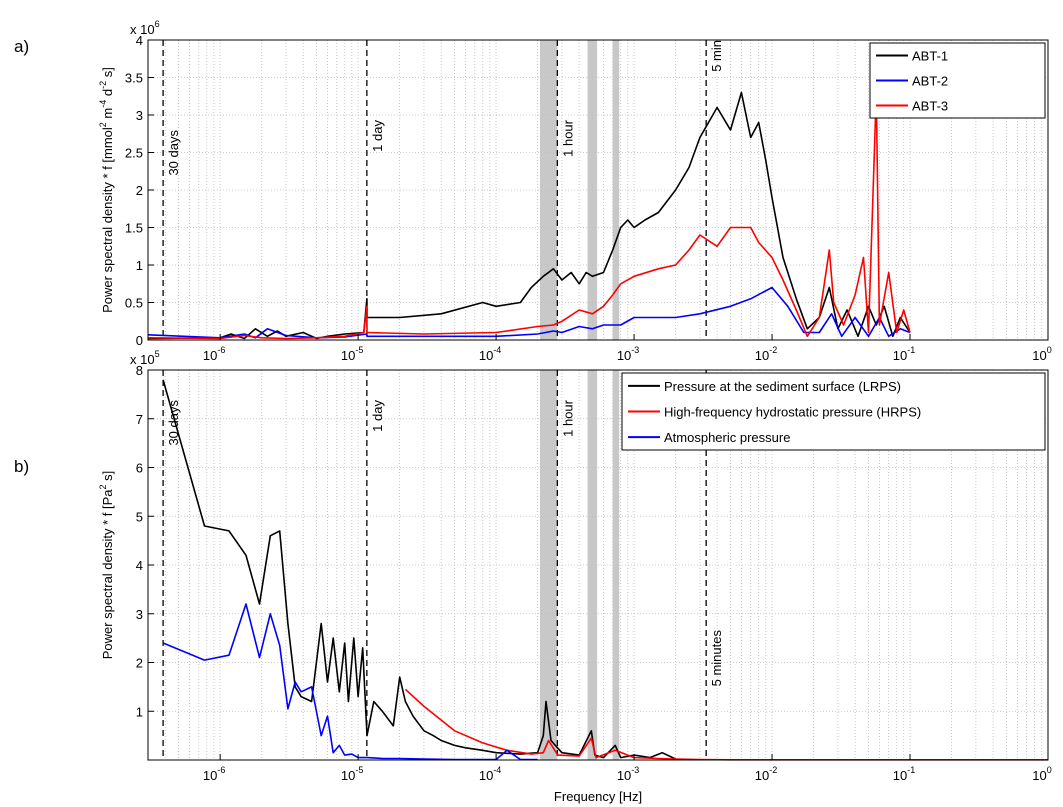  Describe the element at coordinates (930, 56) in the screenshot. I see `legend-label: ABT-1` at that location.